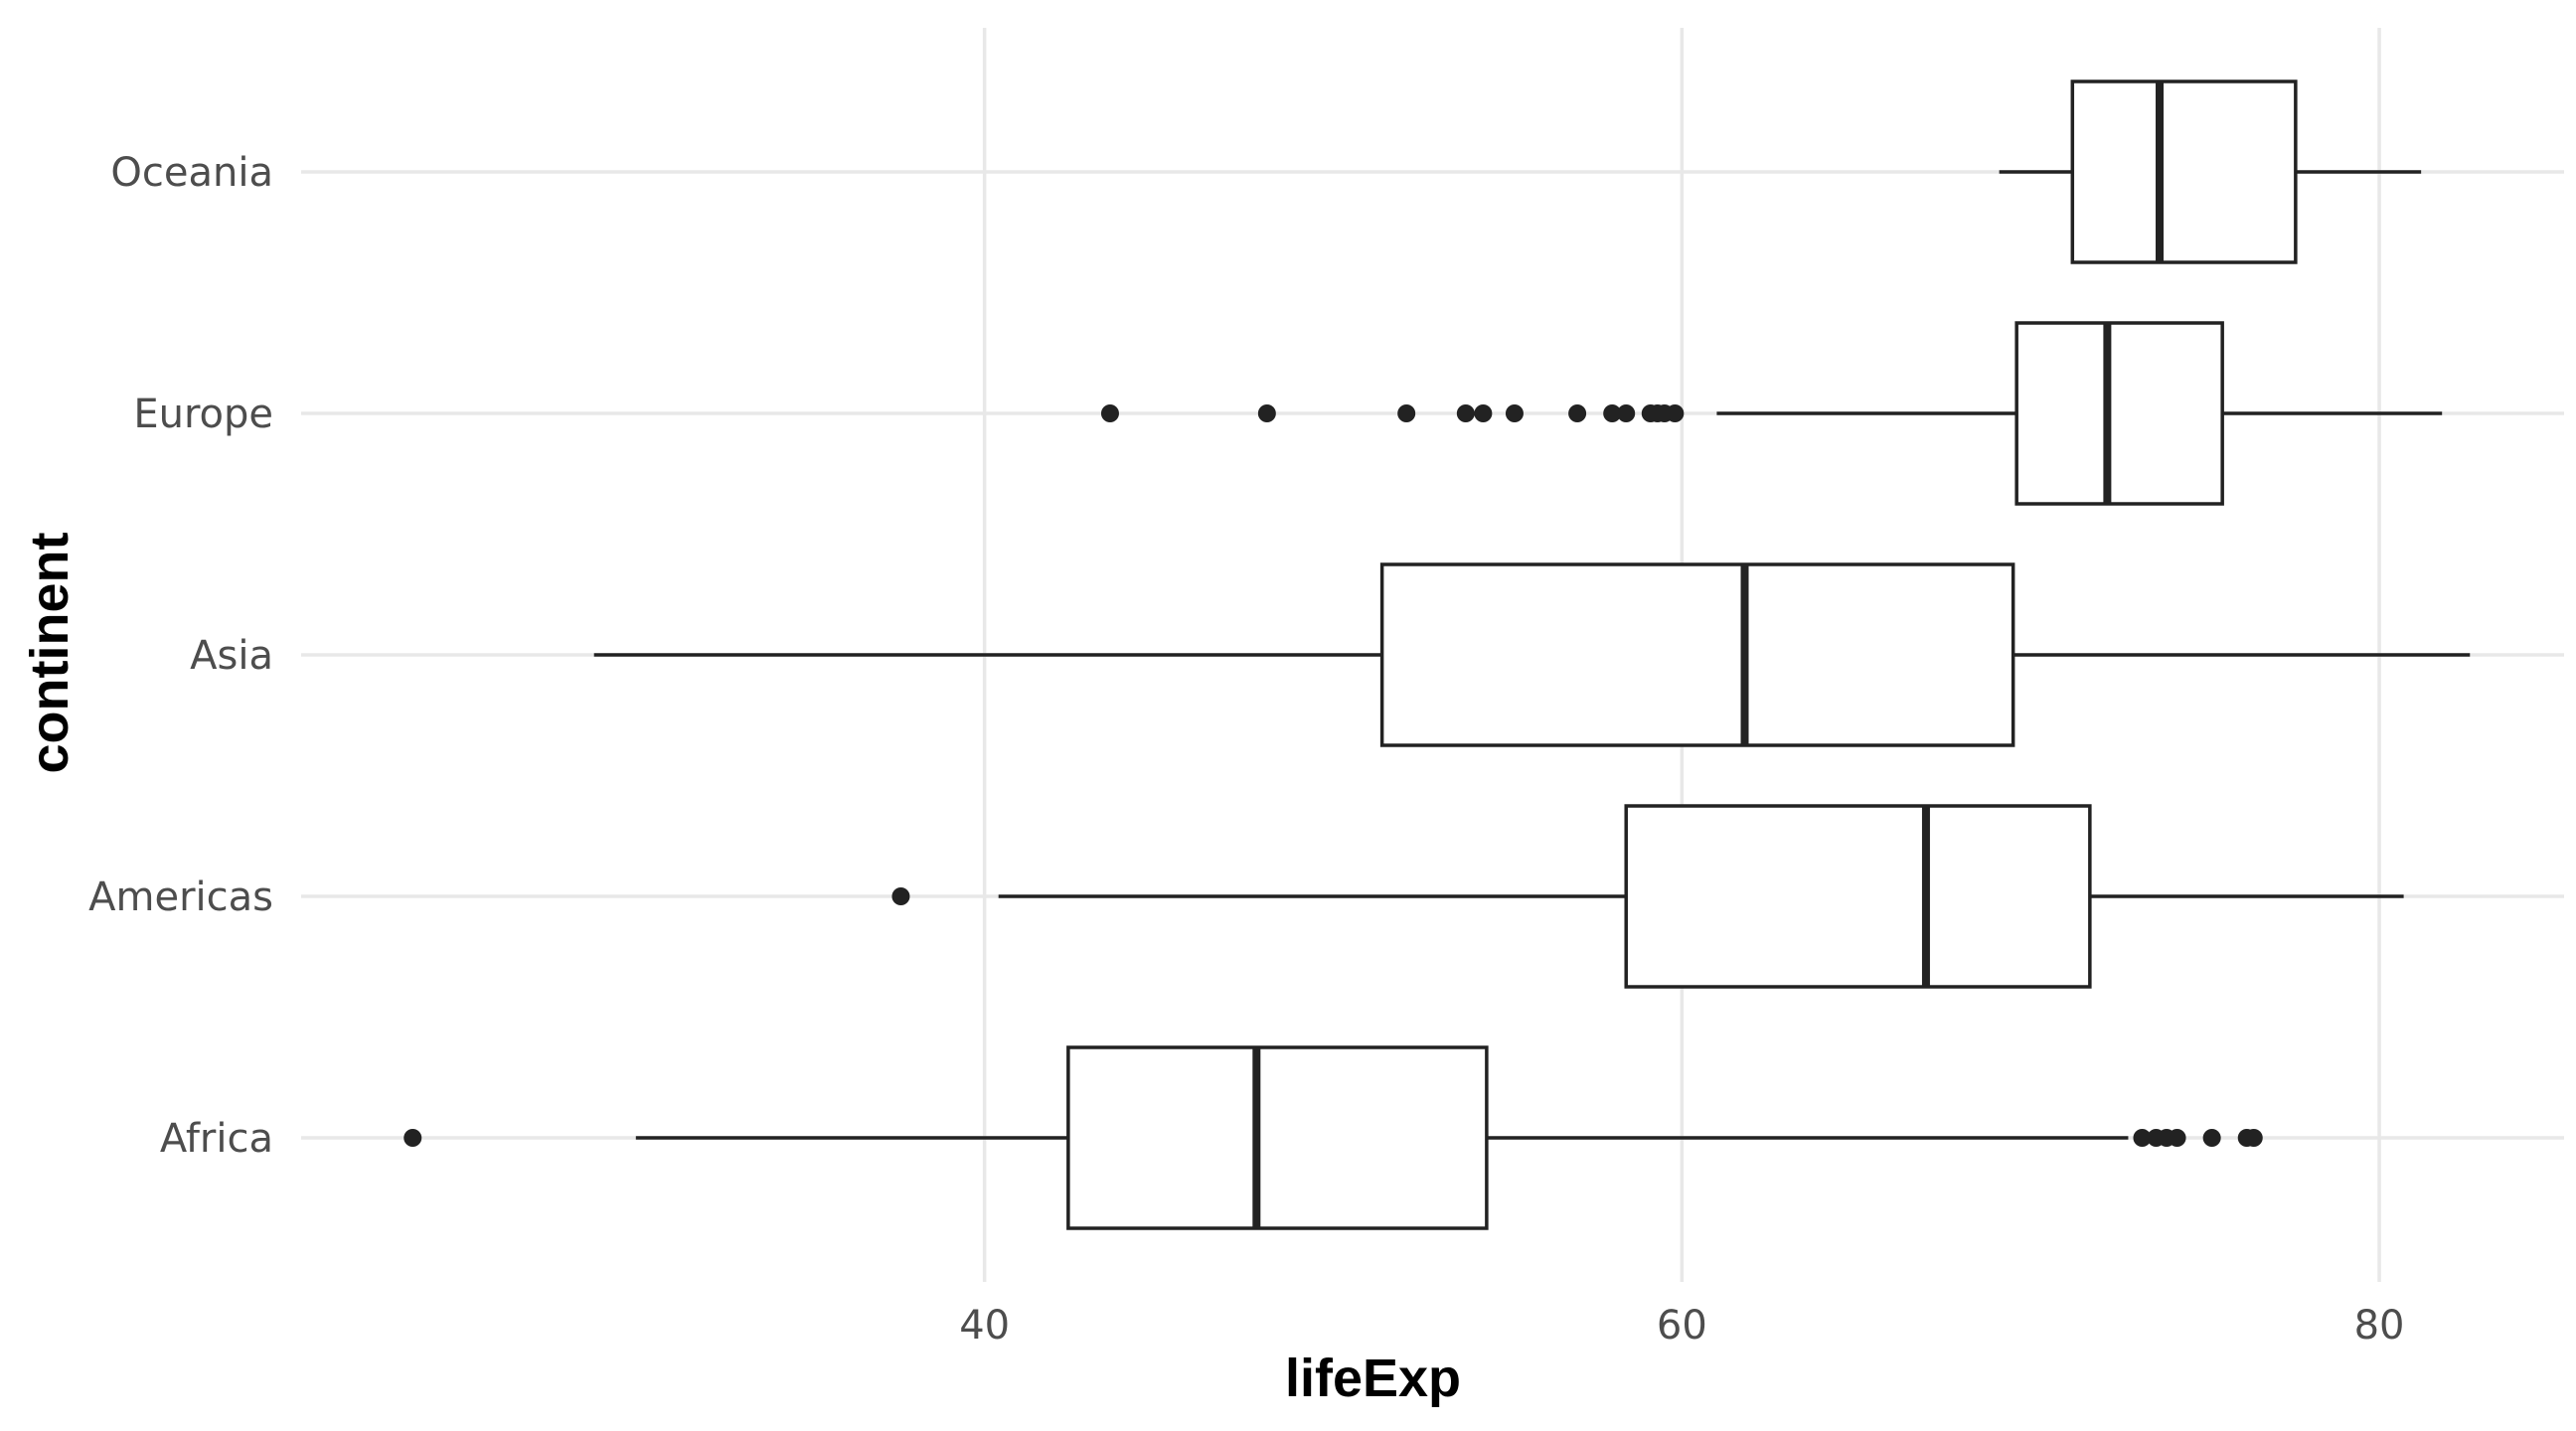 The image size is (2576, 1431). I want to click on box-oceania, so click(2210, 172).